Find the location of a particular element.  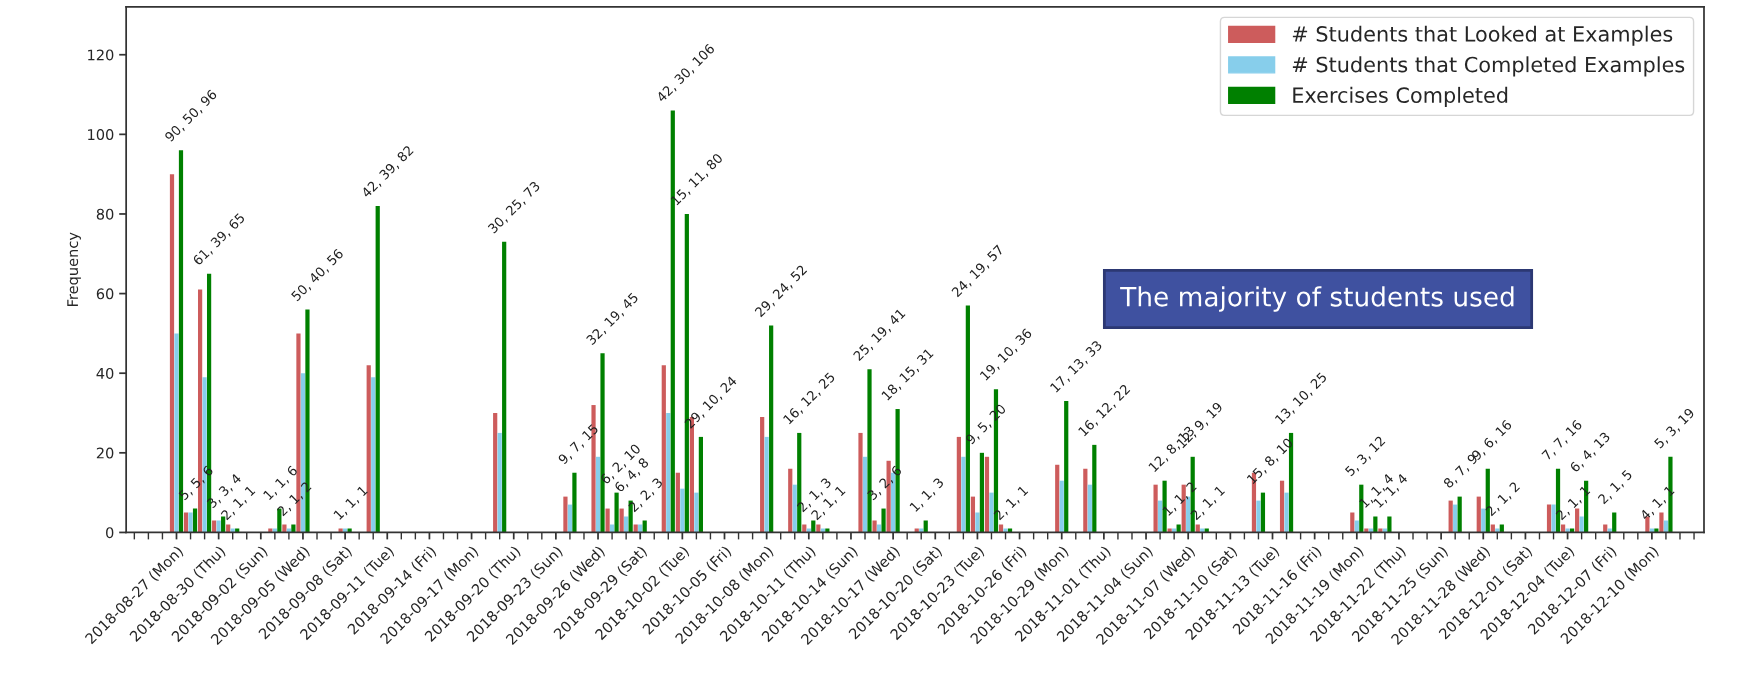

data-label: 2, 1, 2 is located at coordinates (1503, 499).